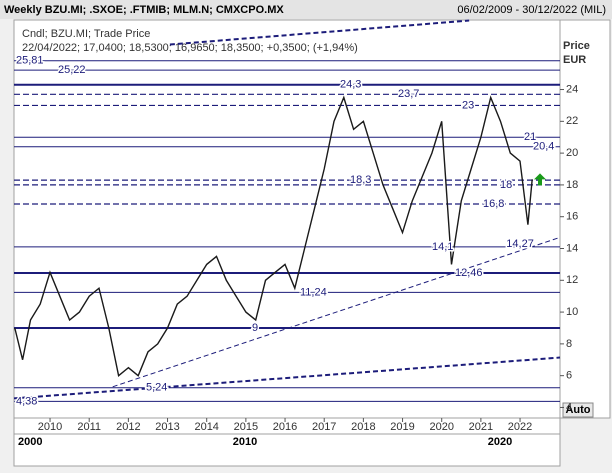 The image size is (612, 473). Describe the element at coordinates (206, 427) in the screenshot. I see `x-tick-label: 2014` at that location.